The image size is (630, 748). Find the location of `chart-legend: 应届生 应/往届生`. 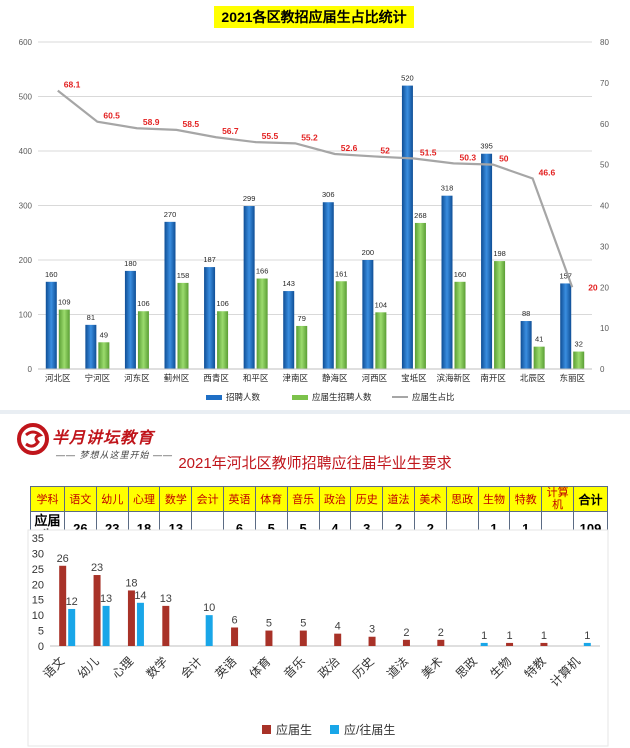

chart-legend: 应届生 应/往届生 is located at coordinates (328, 729).